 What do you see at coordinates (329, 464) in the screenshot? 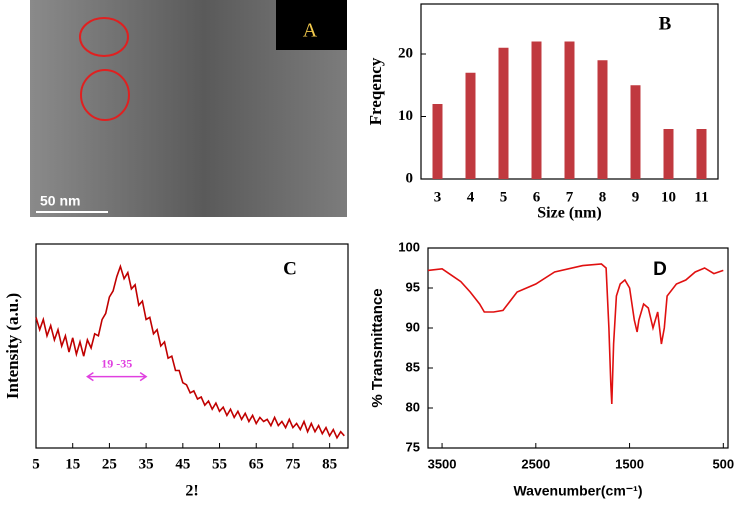
I see `x-tick-label: 85` at bounding box center [329, 464].